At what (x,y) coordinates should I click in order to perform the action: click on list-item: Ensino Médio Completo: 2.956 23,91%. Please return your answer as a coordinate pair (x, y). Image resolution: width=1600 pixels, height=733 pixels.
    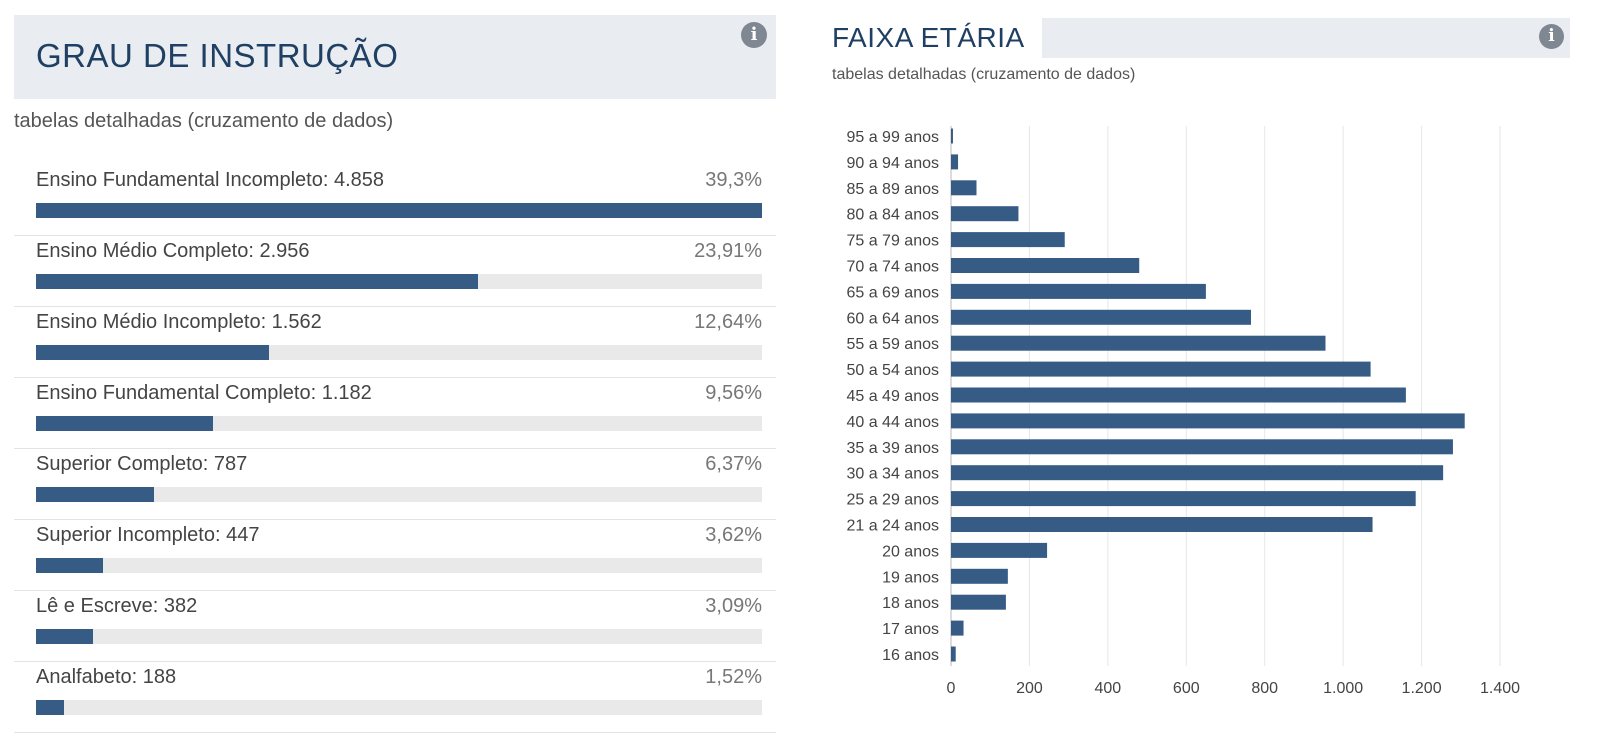
    Looking at the image, I should click on (395, 271).